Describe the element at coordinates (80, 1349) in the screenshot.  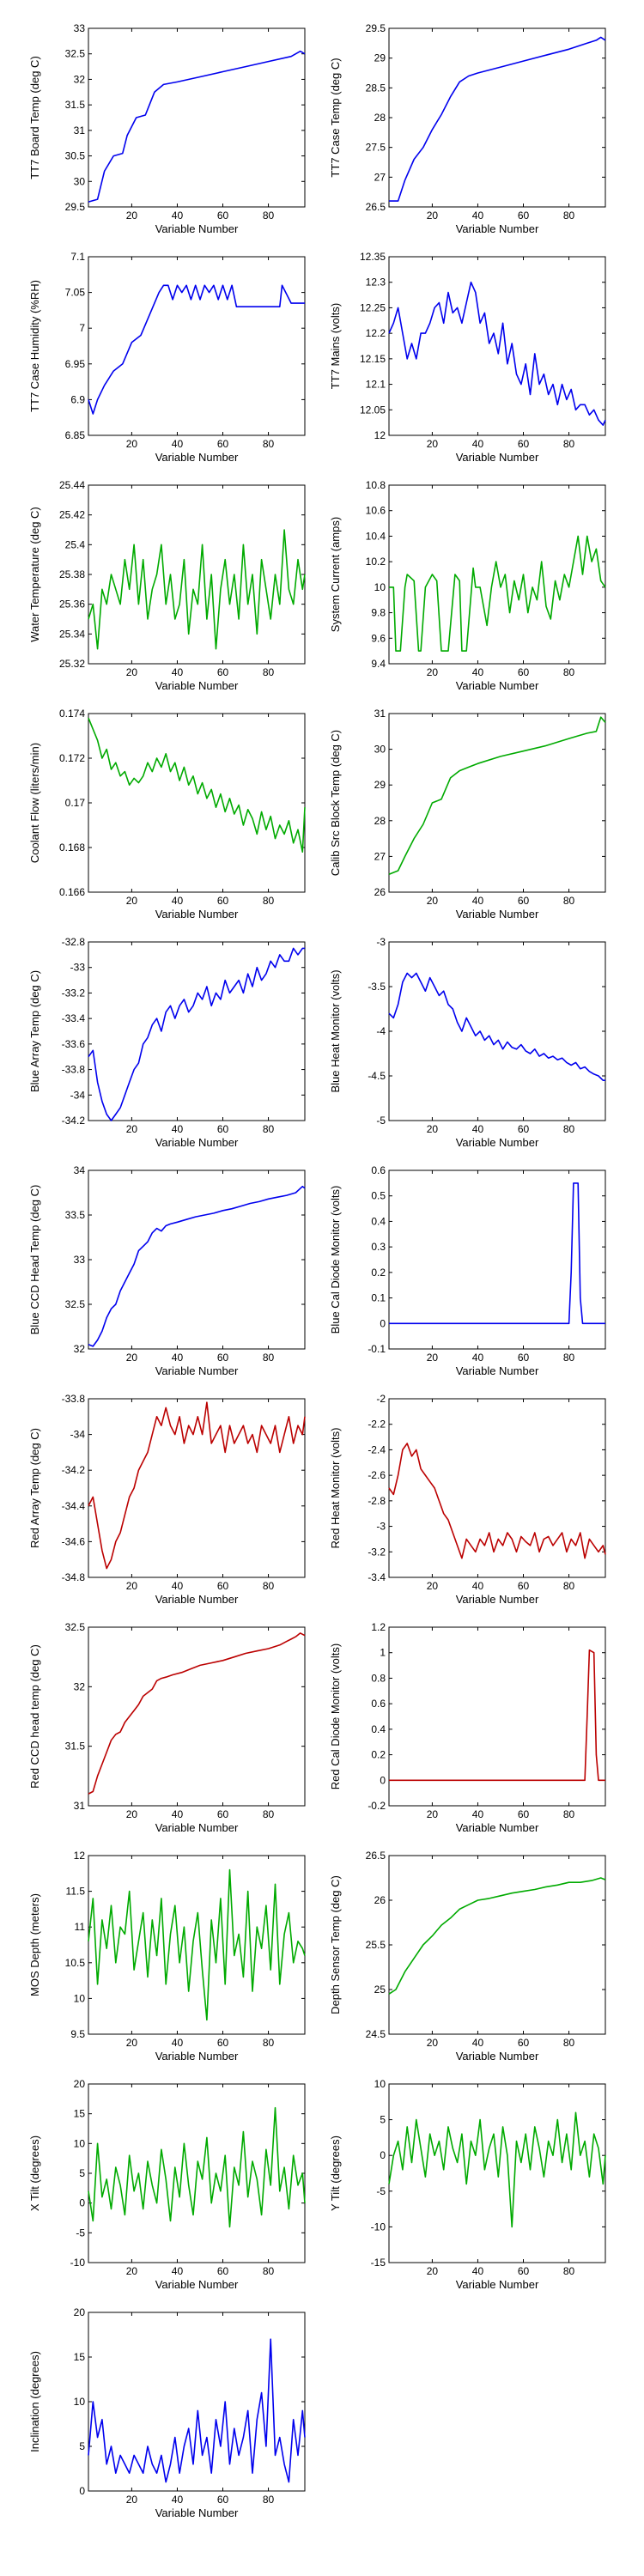
I see `y-tick-label: 32` at that location.